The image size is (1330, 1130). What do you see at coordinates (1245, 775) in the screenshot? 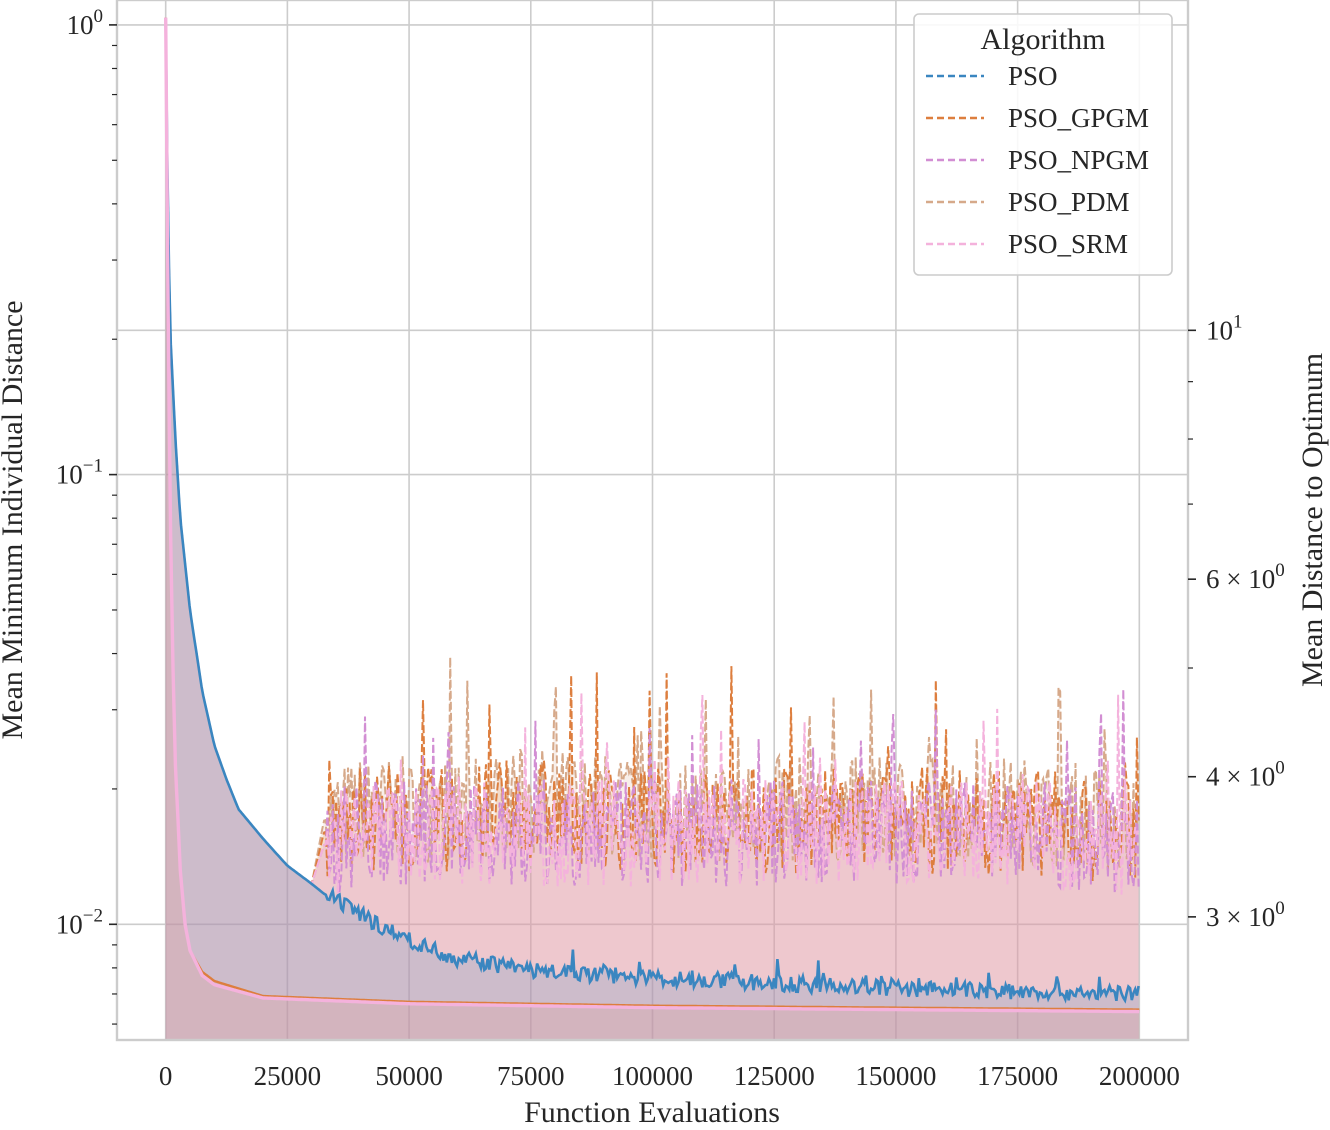
I see `right-y-tick-label: 4 × 100` at bounding box center [1245, 775].